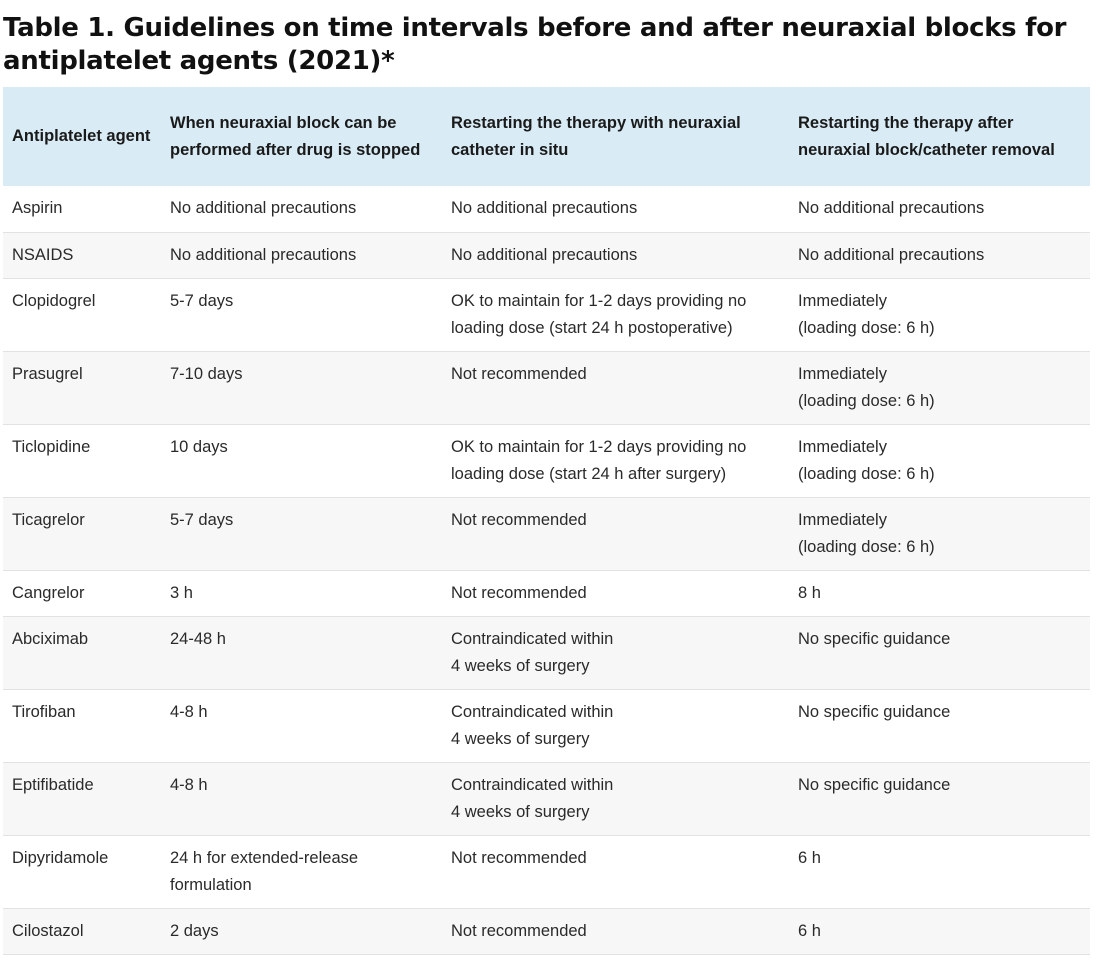 The height and width of the screenshot is (961, 1099). I want to click on cell-agent: Aspirin, so click(37, 208).